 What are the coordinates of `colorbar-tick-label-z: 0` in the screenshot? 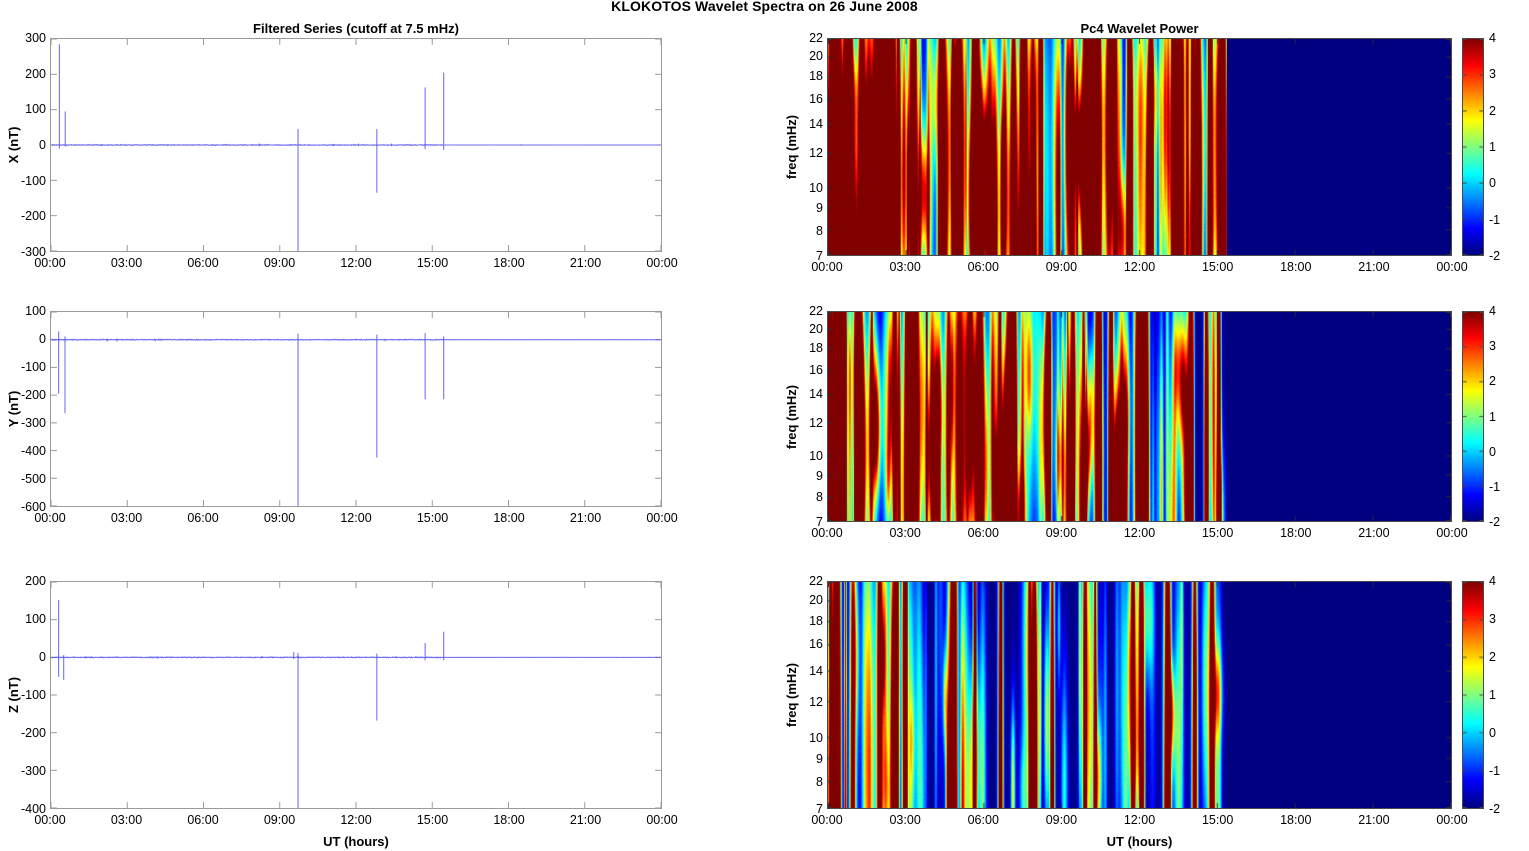 It's located at (1492, 733).